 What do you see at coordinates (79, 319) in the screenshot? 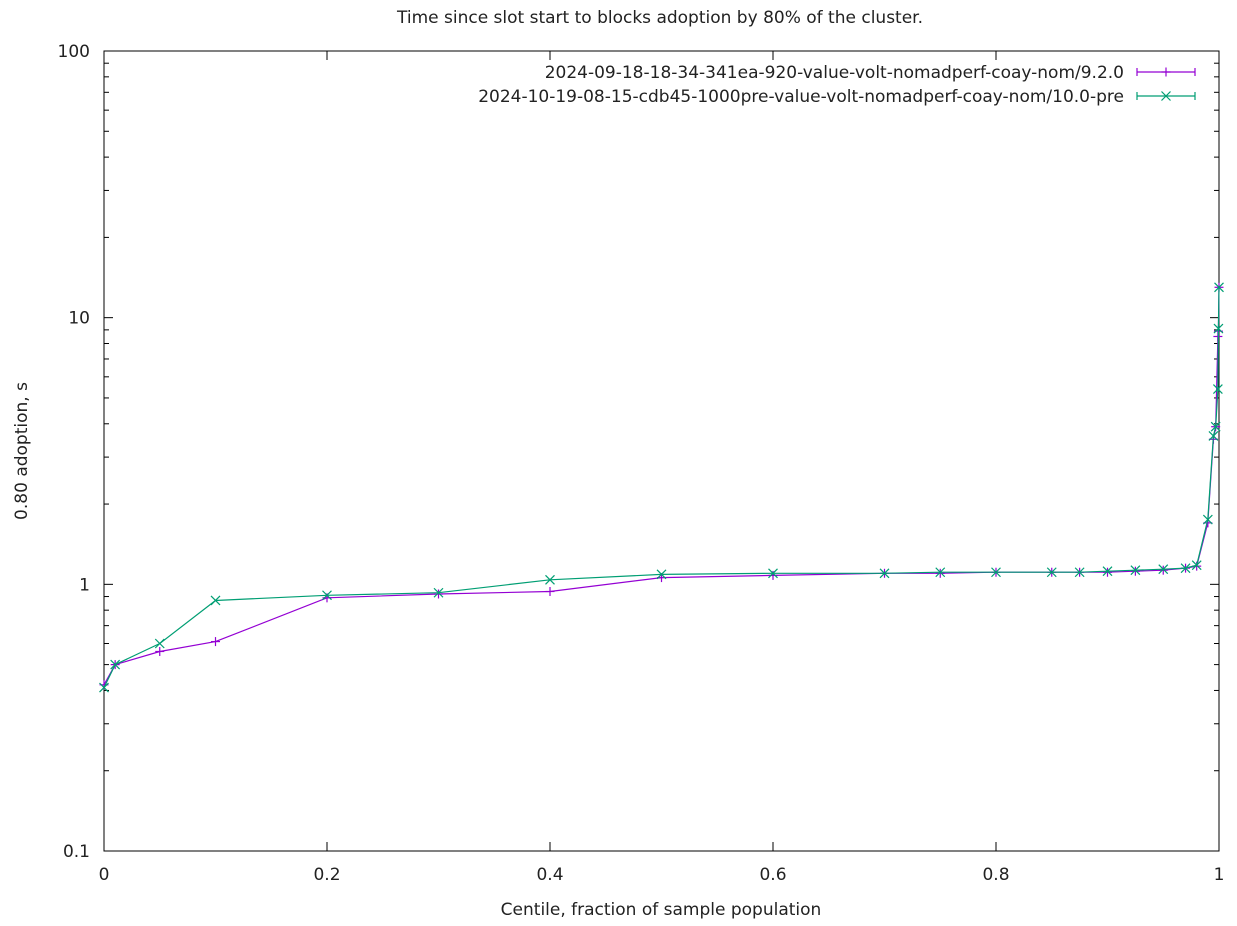
I see `y-tick-label: 10` at bounding box center [79, 319].